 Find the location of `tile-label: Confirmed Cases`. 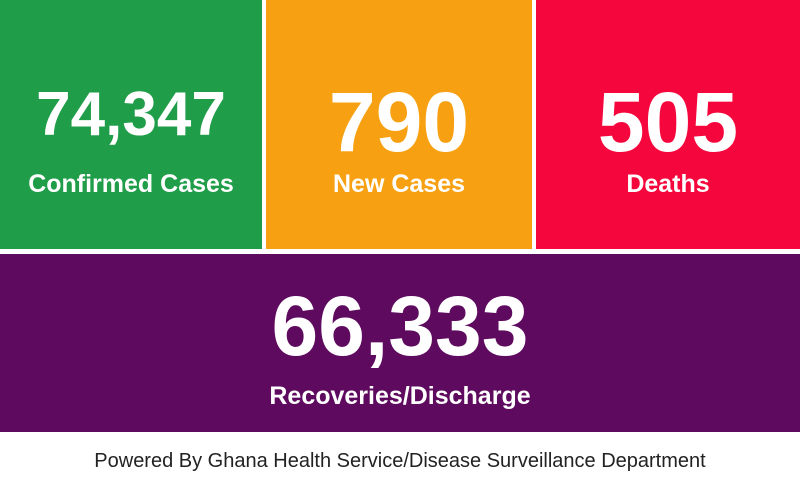

tile-label: Confirmed Cases is located at coordinates (131, 184).